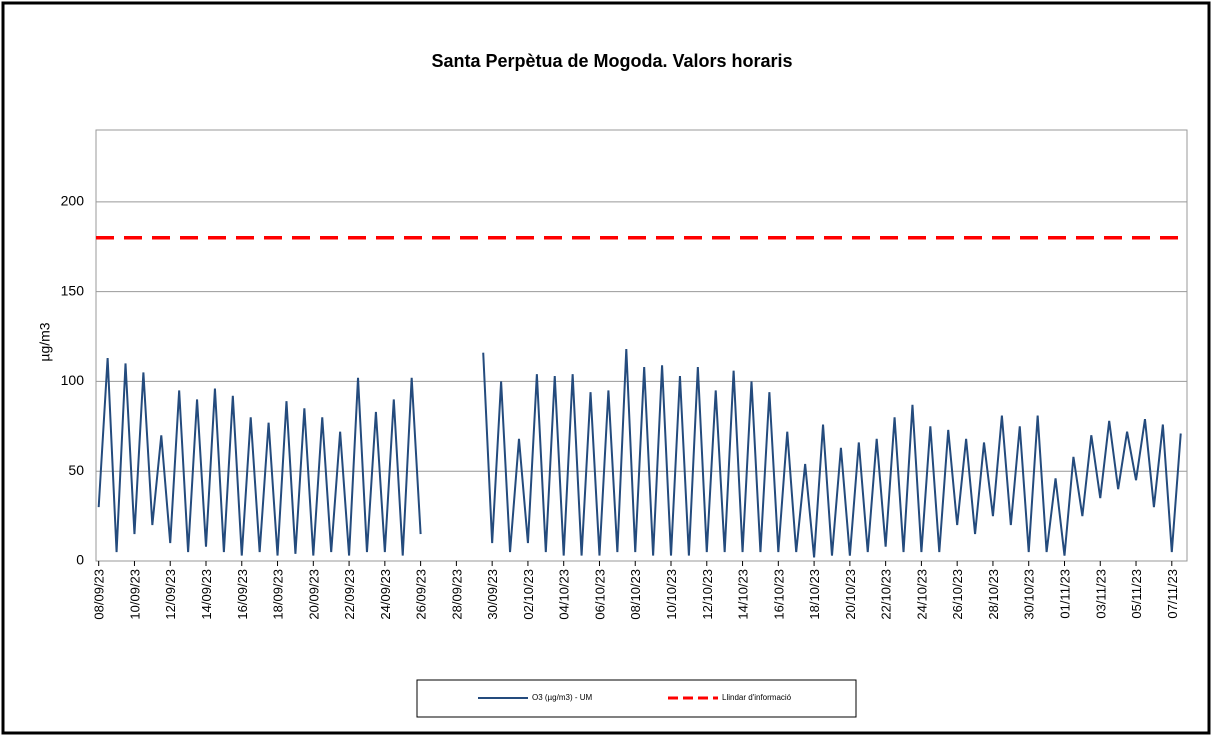 The width and height of the screenshot is (1212, 736). I want to click on x-tick-label: 12/09/23, so click(170, 594).